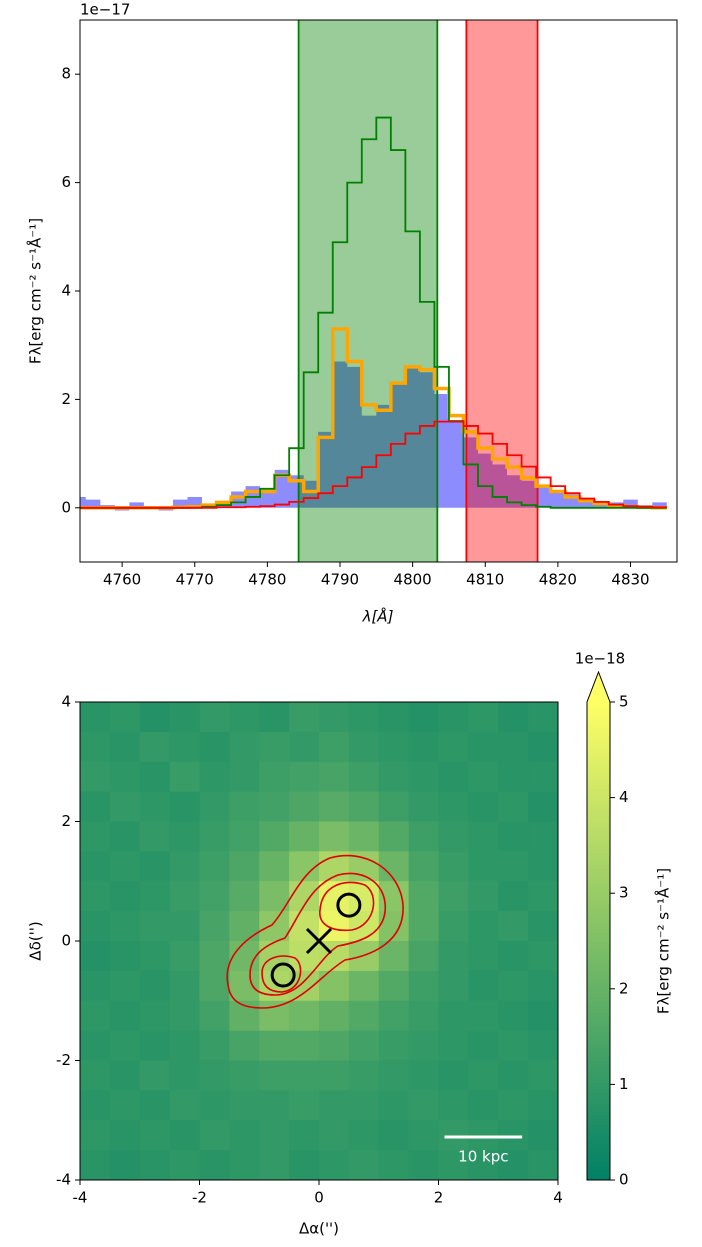  I want to click on y-axis-label: Fλ[erg cm⁻² s⁻¹Å⁻¹], so click(35, 291).